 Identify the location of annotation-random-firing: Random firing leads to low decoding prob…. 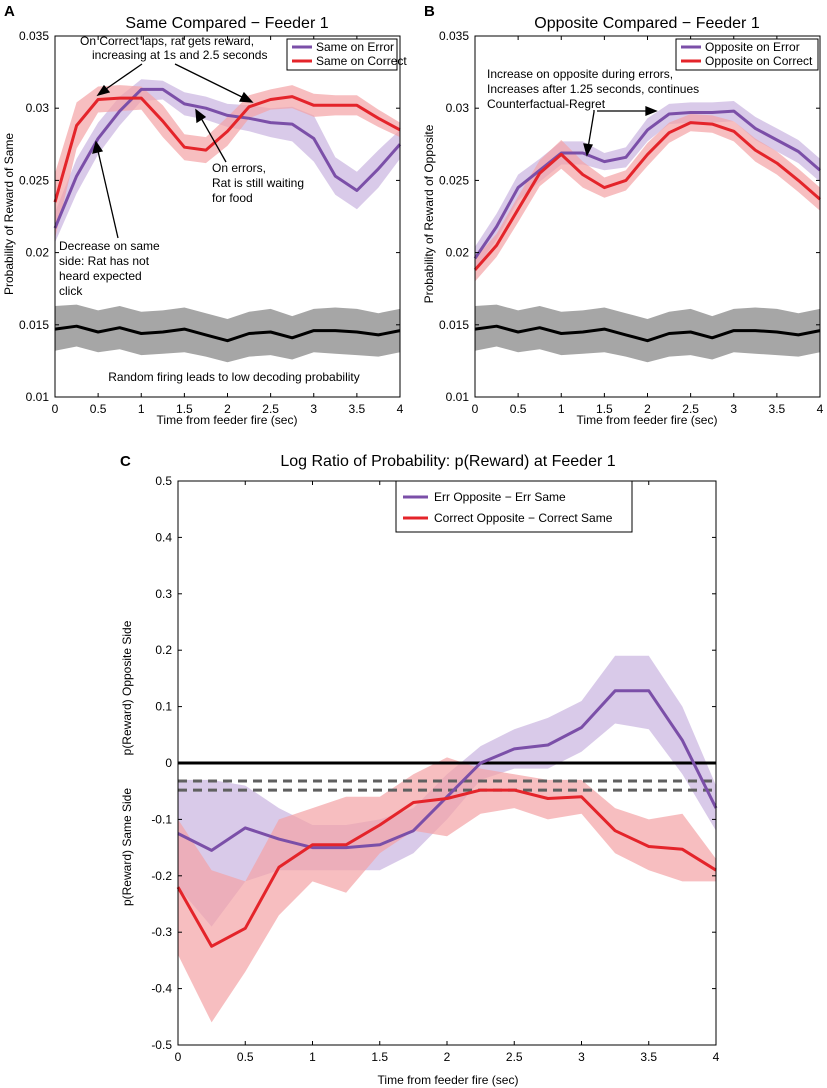
(233, 377).